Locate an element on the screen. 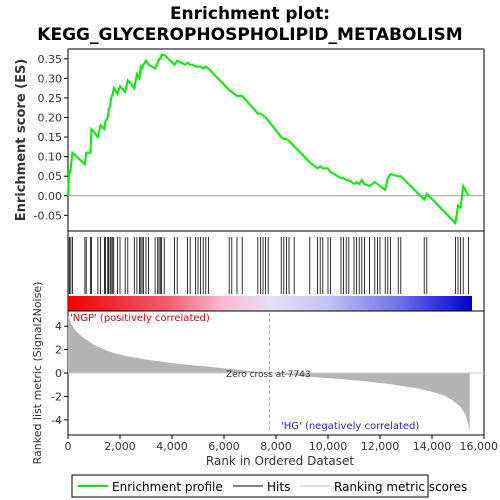  es-y-tick-label: 0.20 is located at coordinates (50, 117).